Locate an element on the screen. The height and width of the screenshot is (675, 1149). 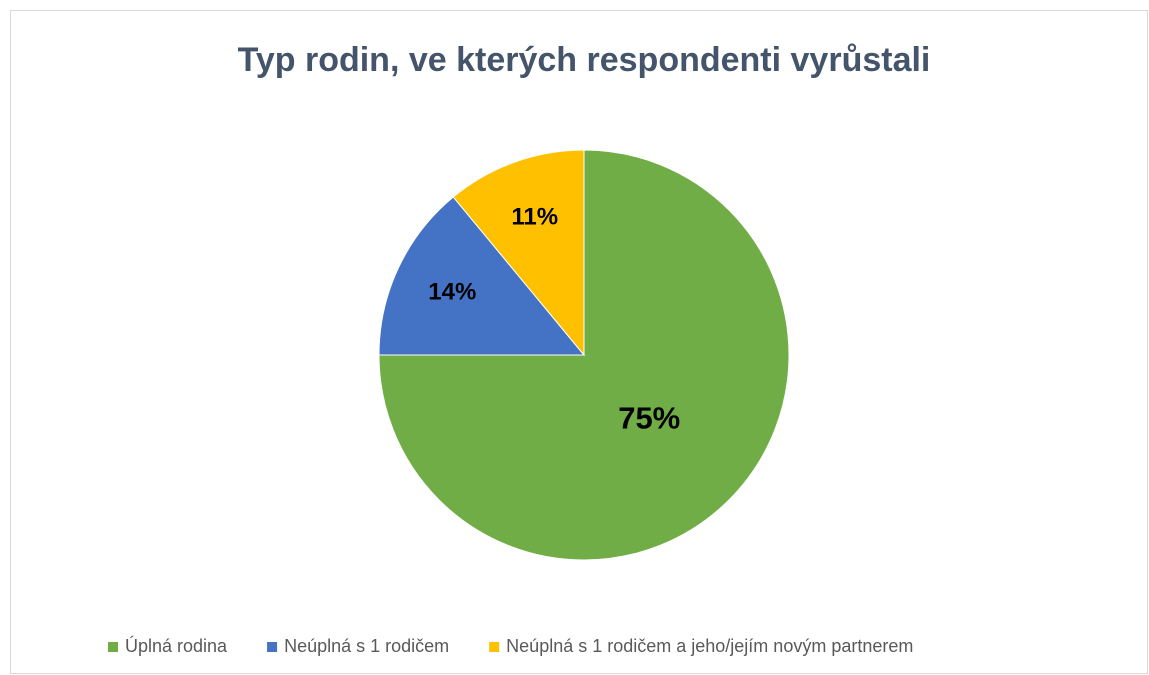
legend-label: Neúplná s 1 rodičem is located at coordinates (366, 646).